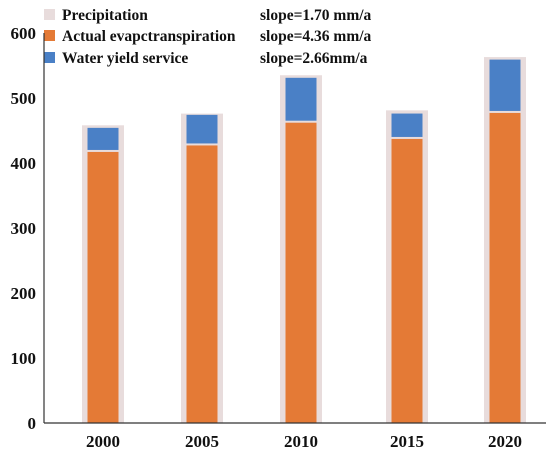  What do you see at coordinates (24, 98) in the screenshot?
I see `y-tick-label-500: 500` at bounding box center [24, 98].